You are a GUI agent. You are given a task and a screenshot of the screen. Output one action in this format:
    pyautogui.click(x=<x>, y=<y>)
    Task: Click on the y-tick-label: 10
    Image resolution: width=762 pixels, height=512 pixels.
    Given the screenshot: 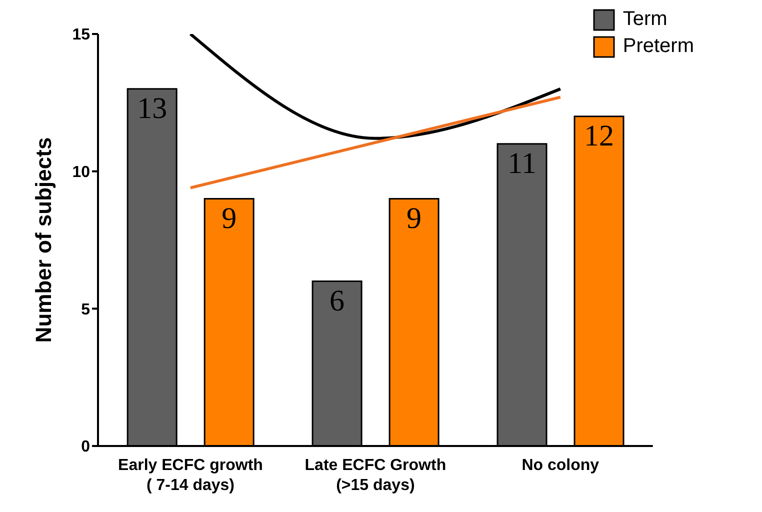 What is the action you would take?
    pyautogui.click(x=81, y=173)
    